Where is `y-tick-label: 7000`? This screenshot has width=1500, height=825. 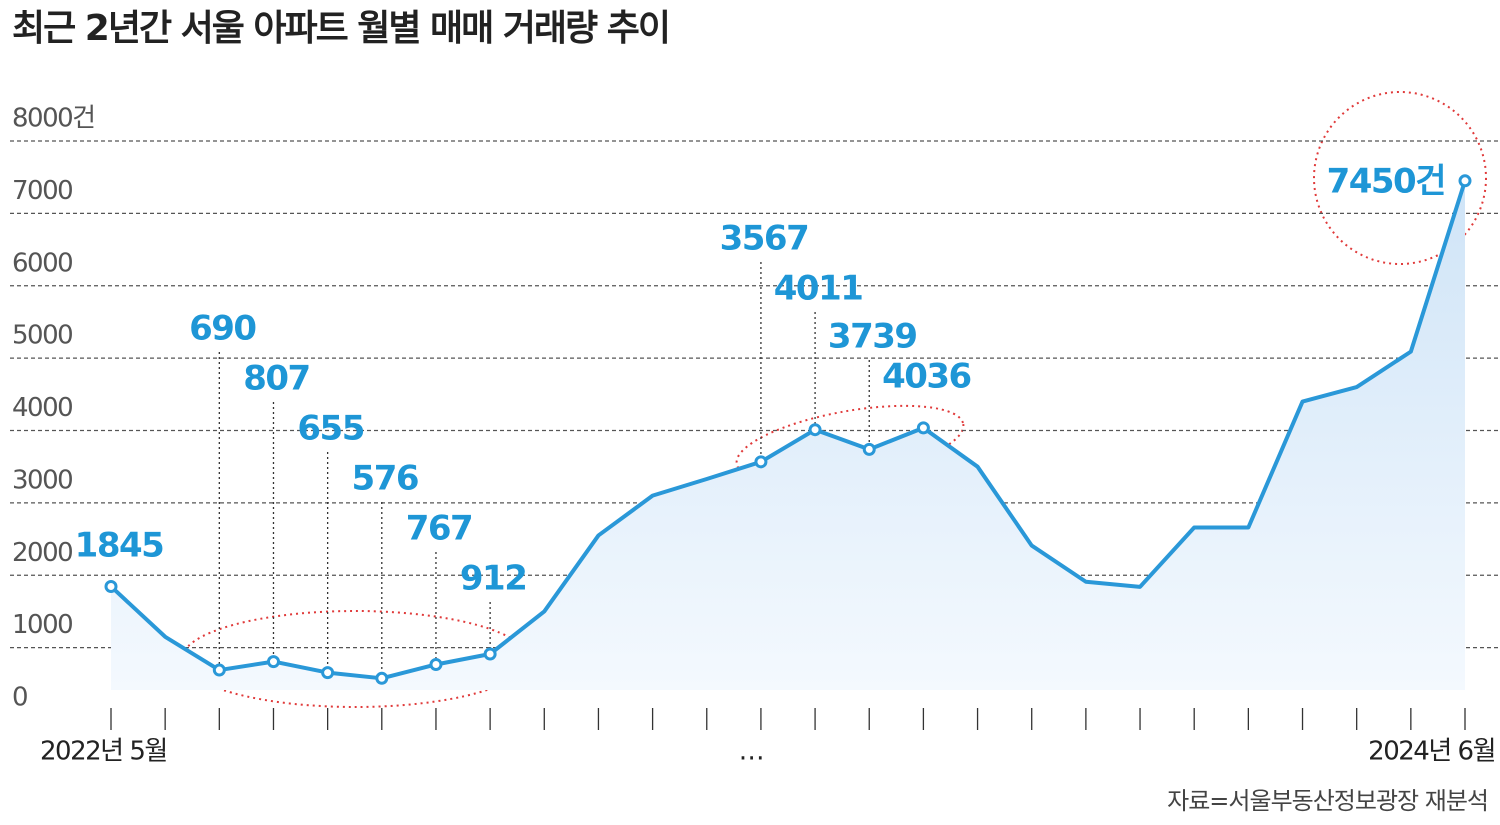
y-tick-label: 7000 is located at coordinates (42, 191).